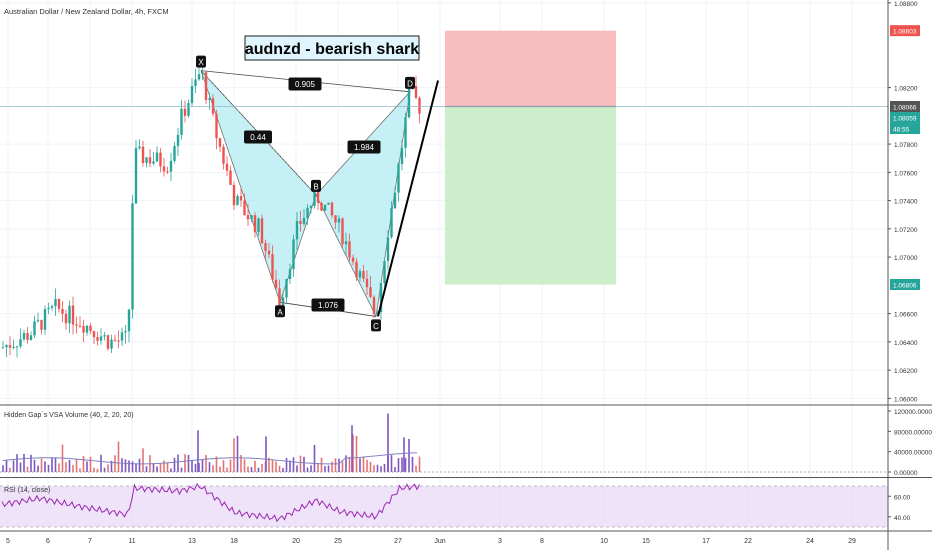  I want to click on pattern-point-b-badge, so click(316, 185).